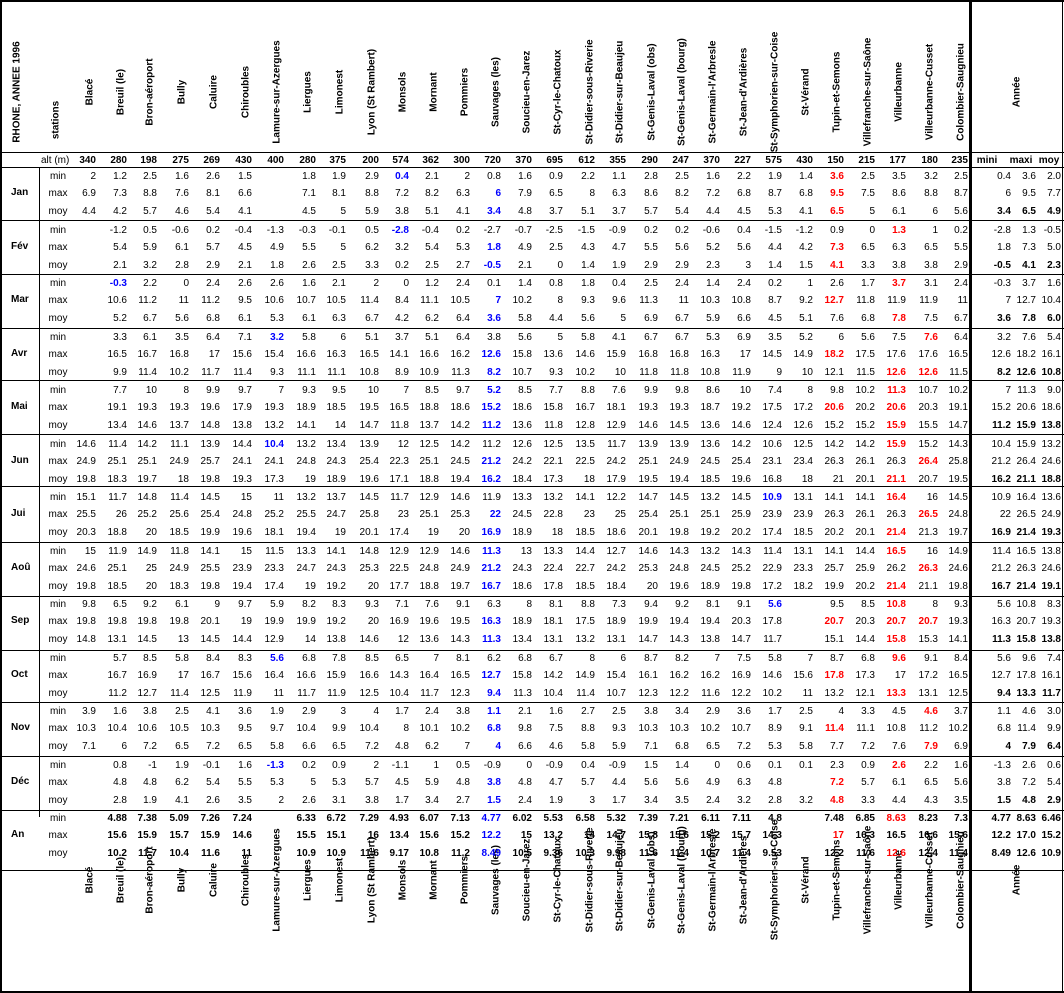 Image resolution: width=1064 pixels, height=993 pixels. Describe the element at coordinates (432, 711) in the screenshot. I see `table-cell: 2.4` at that location.